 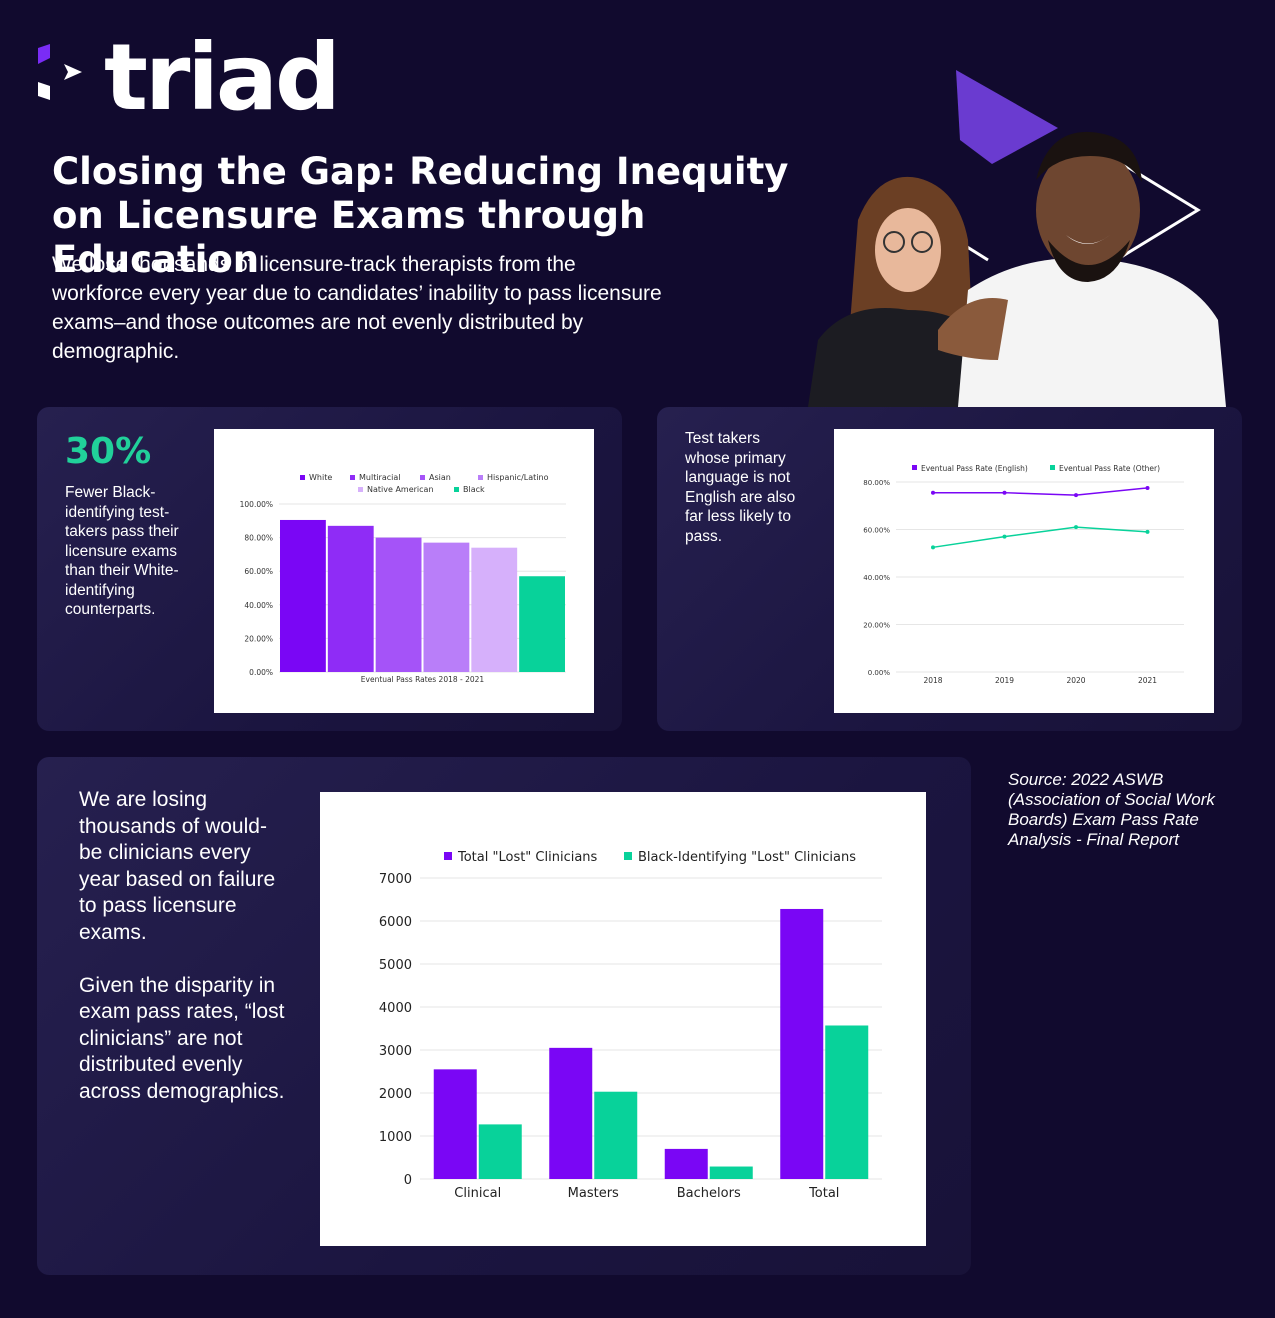 What do you see at coordinates (1109, 468) in the screenshot?
I see `legend-label-eventual-pass-rate-other: Eventual Pass Rate (Other)` at bounding box center [1109, 468].